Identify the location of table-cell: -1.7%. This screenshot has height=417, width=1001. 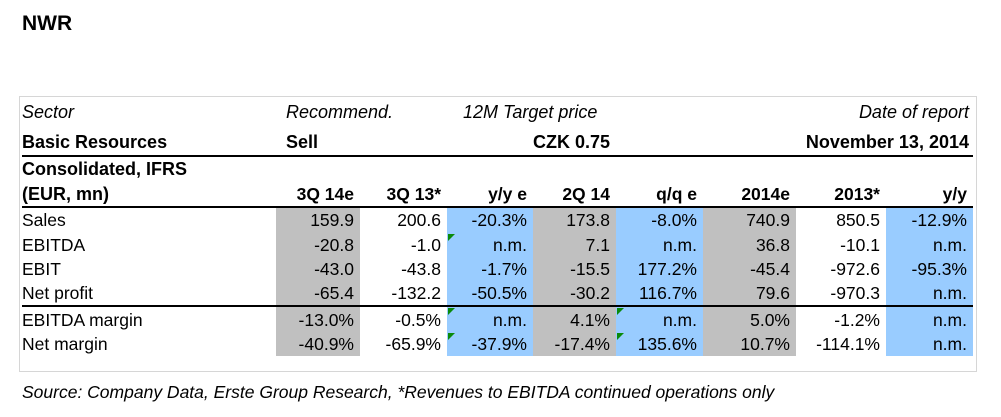
(490, 269).